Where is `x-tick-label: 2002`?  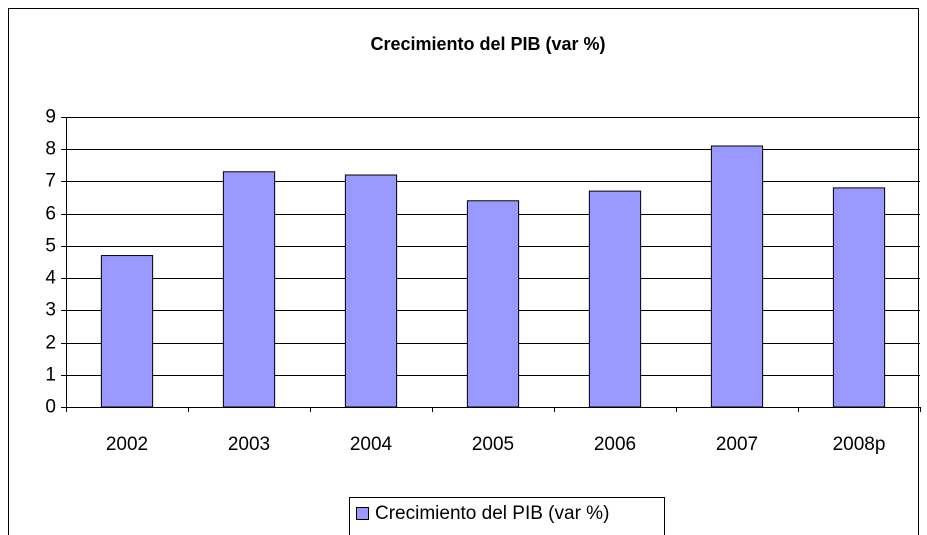
x-tick-label: 2002 is located at coordinates (127, 444).